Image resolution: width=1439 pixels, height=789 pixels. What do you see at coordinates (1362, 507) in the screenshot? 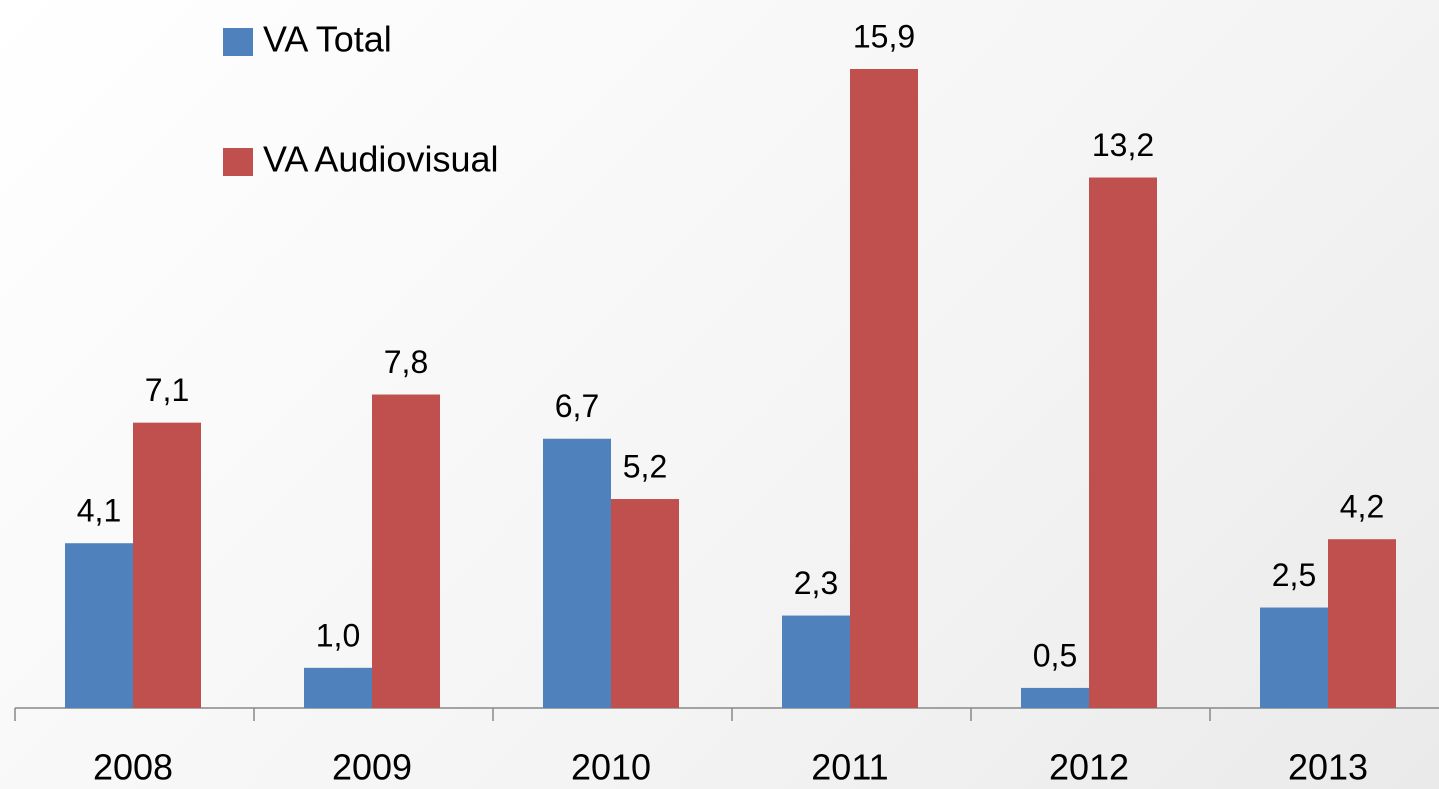
I see `data-label: 4,2` at bounding box center [1362, 507].